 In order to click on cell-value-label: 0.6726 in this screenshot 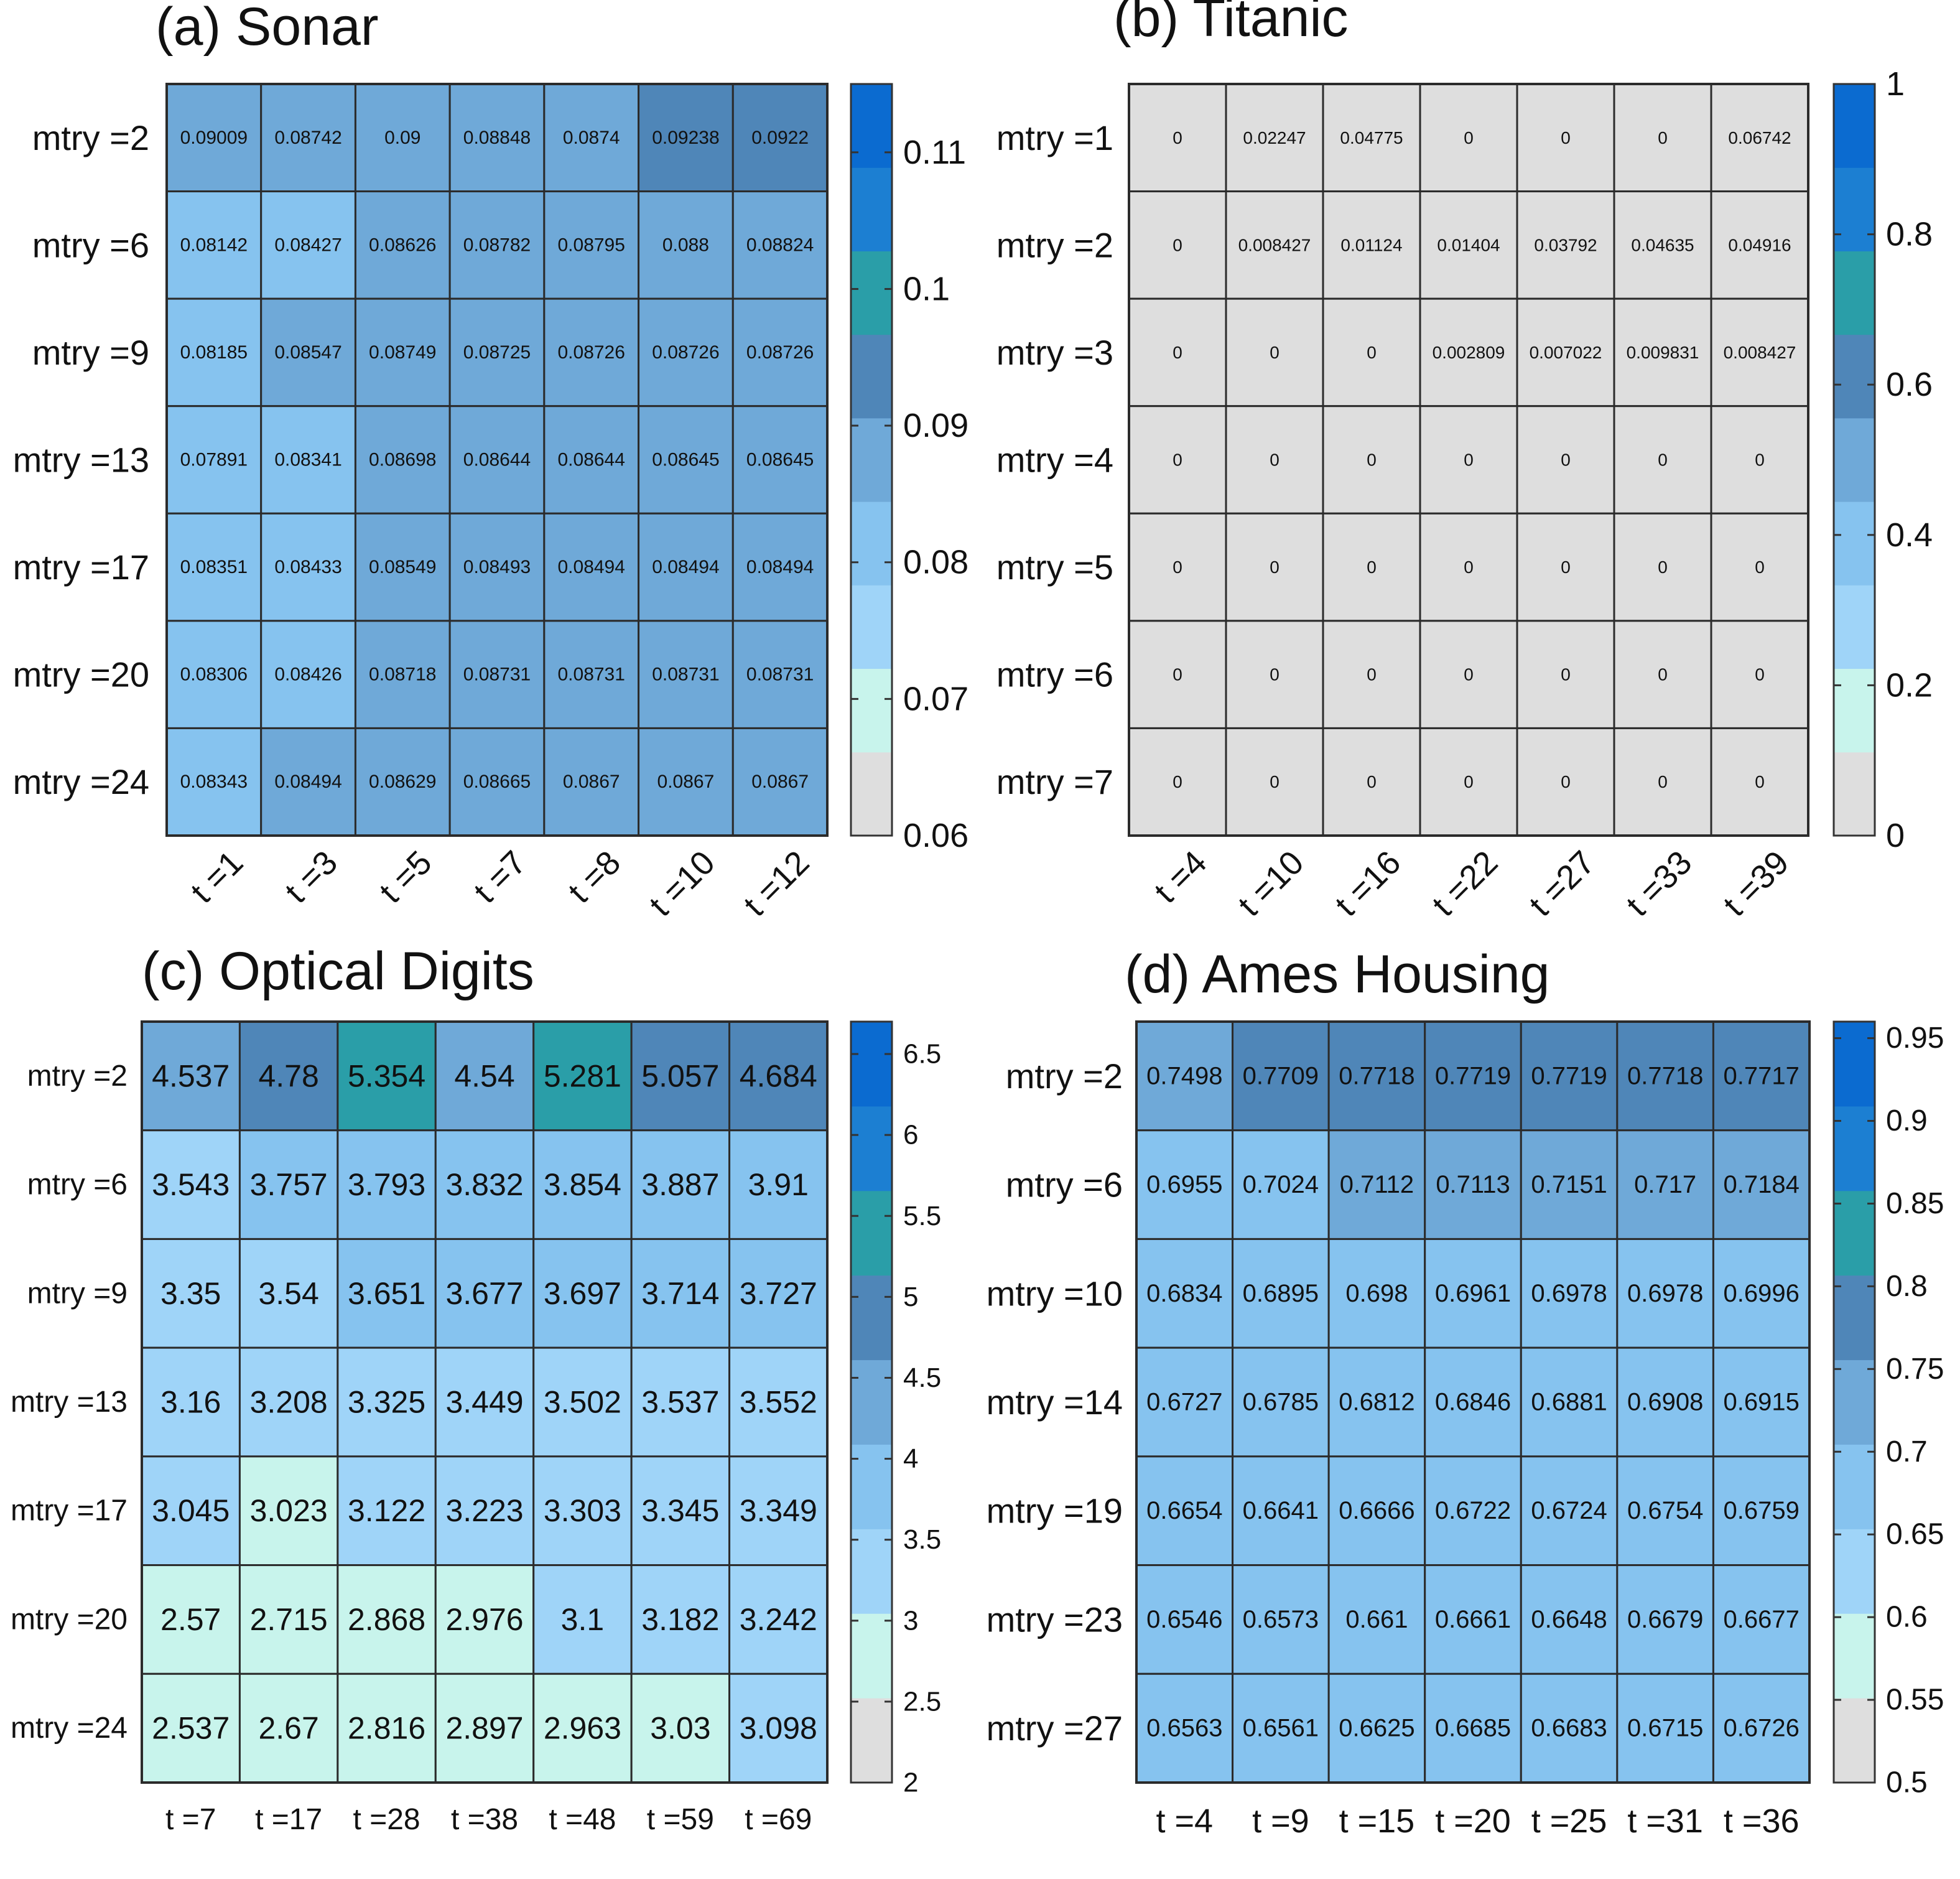, I will do `click(1762, 1728)`.